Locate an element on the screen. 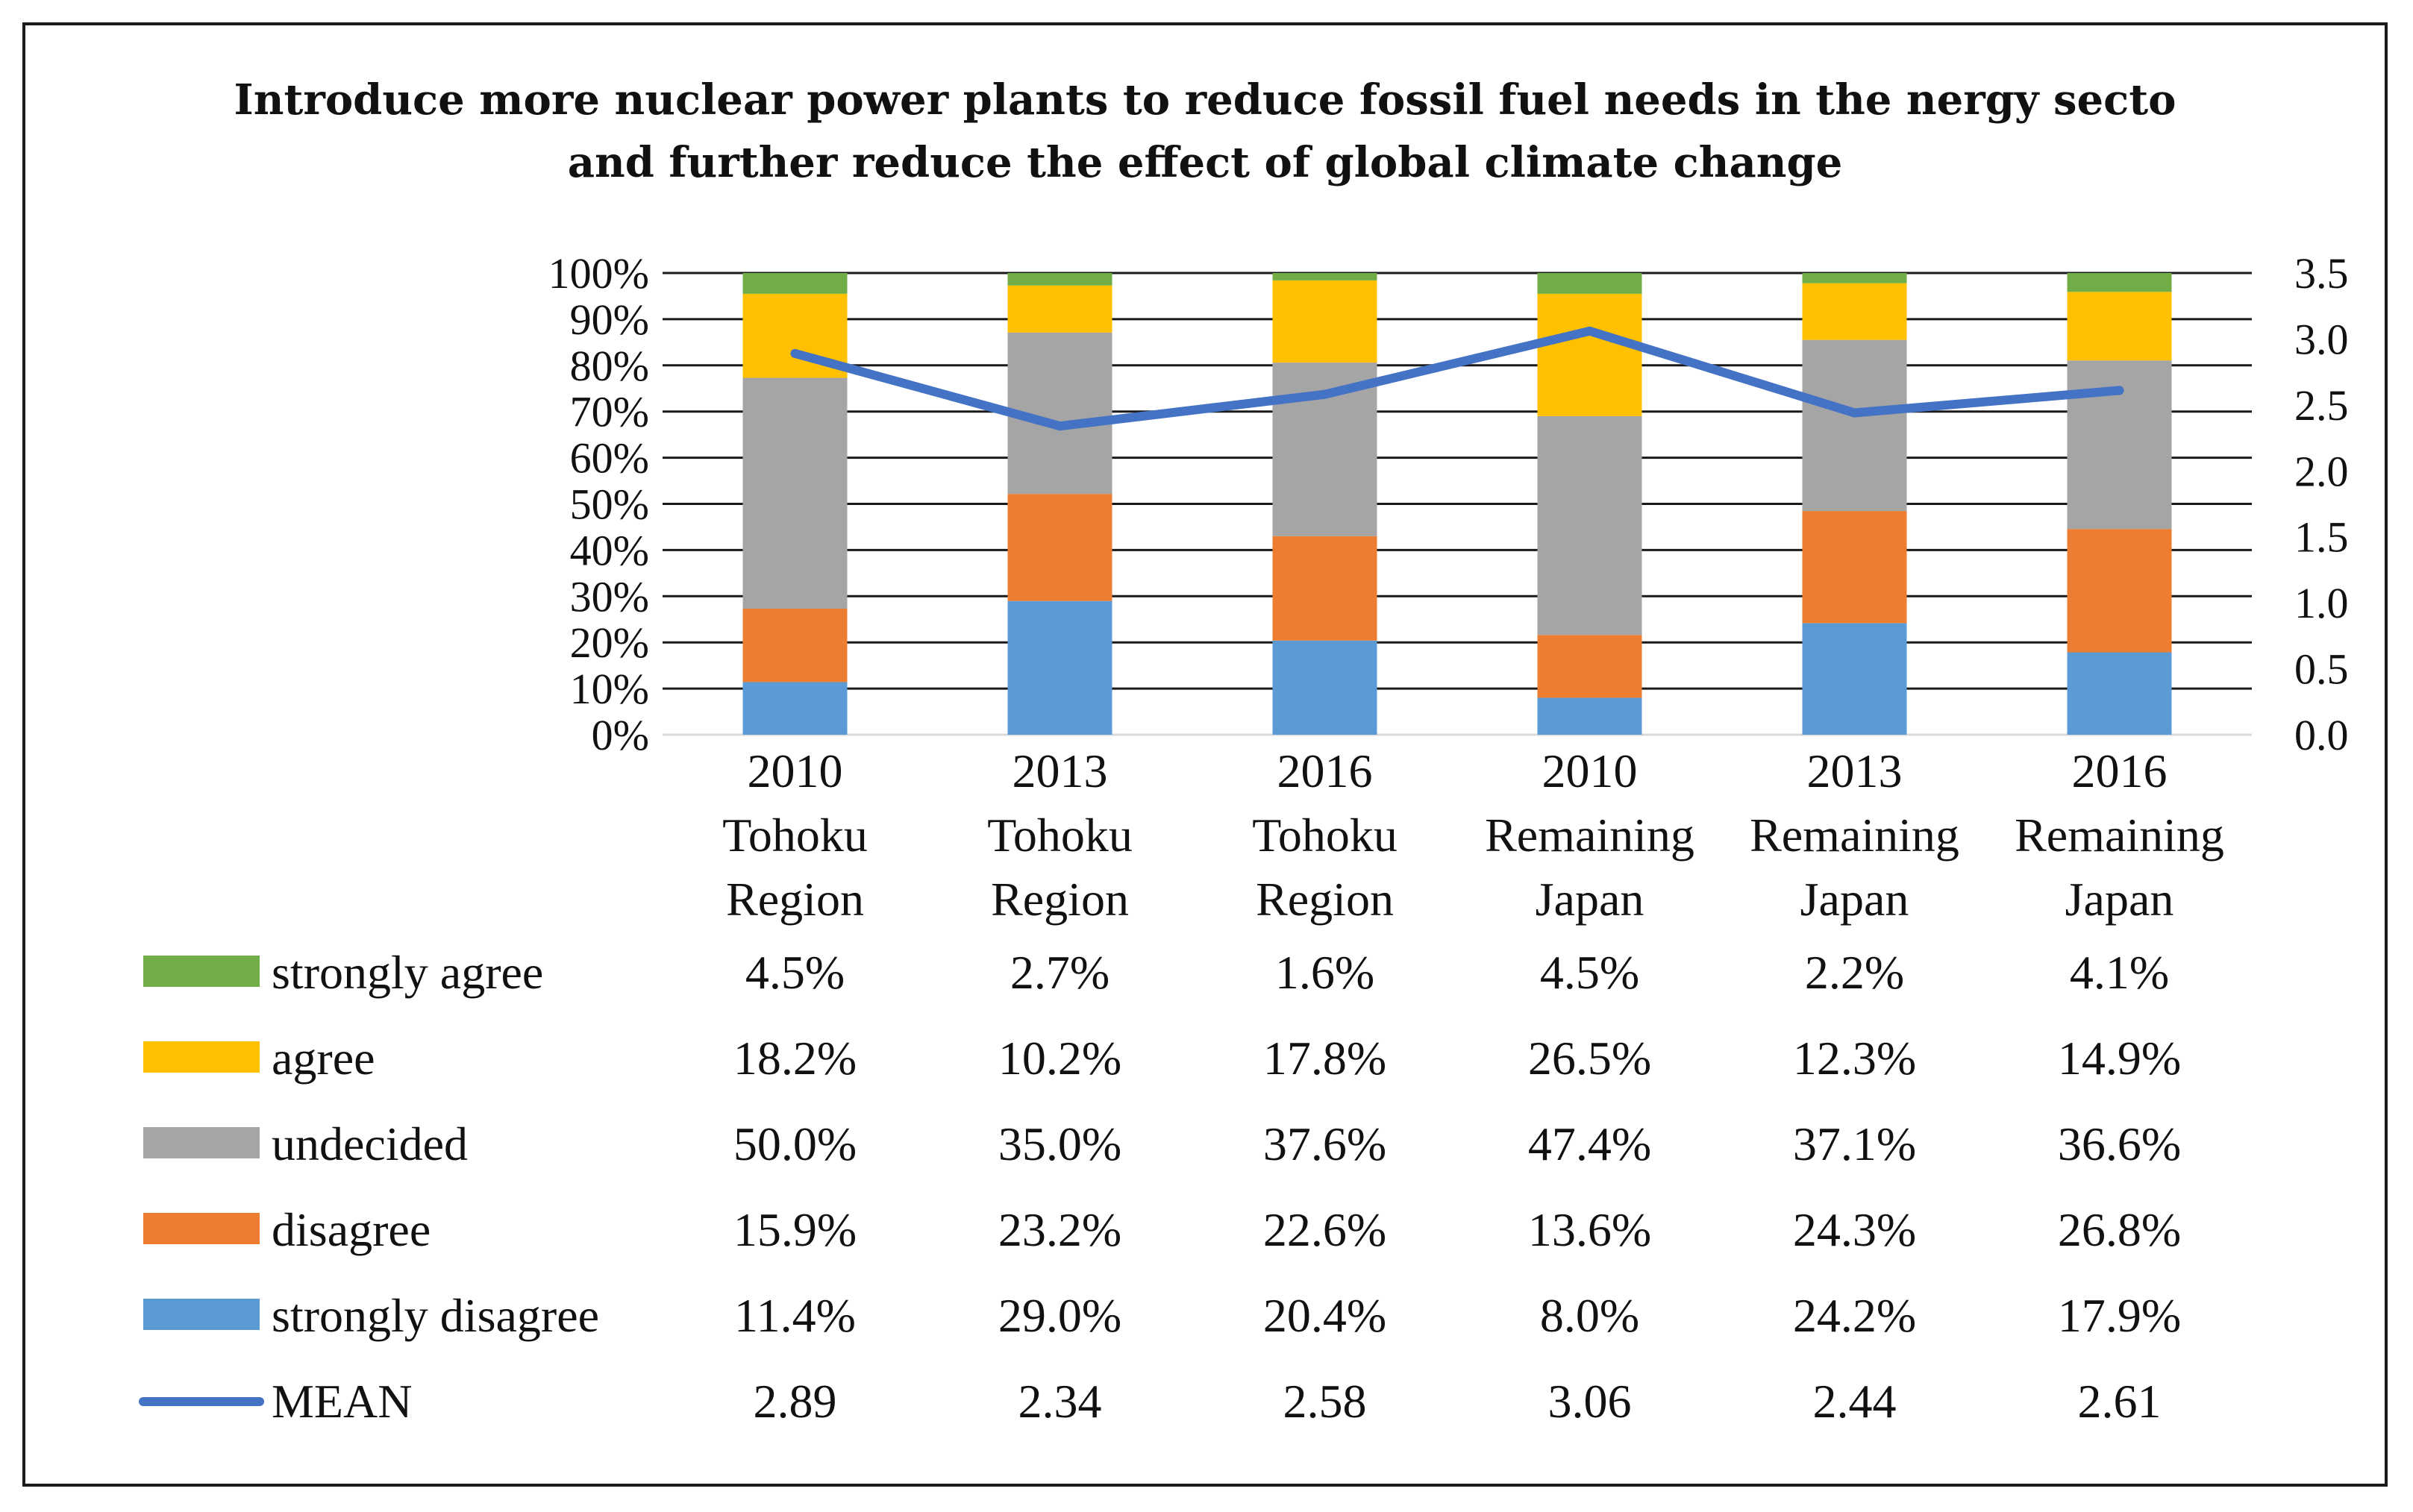 The width and height of the screenshot is (2413, 1512). legend-label: MEAN is located at coordinates (342, 1401).